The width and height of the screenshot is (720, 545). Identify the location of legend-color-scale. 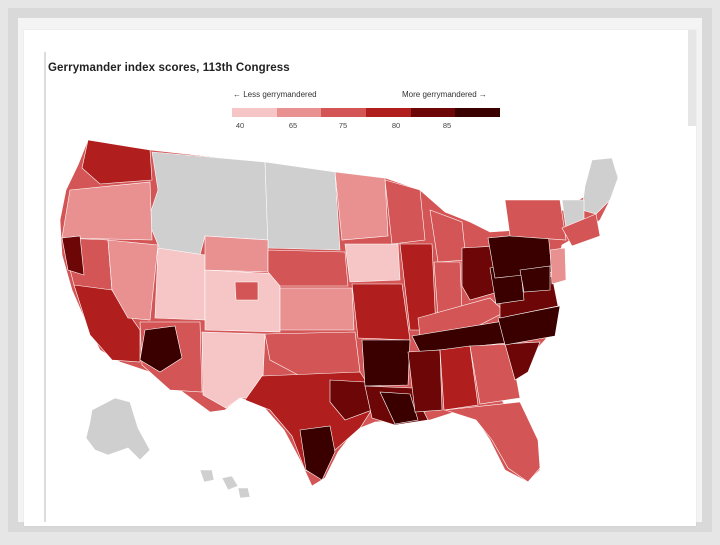
(366, 112).